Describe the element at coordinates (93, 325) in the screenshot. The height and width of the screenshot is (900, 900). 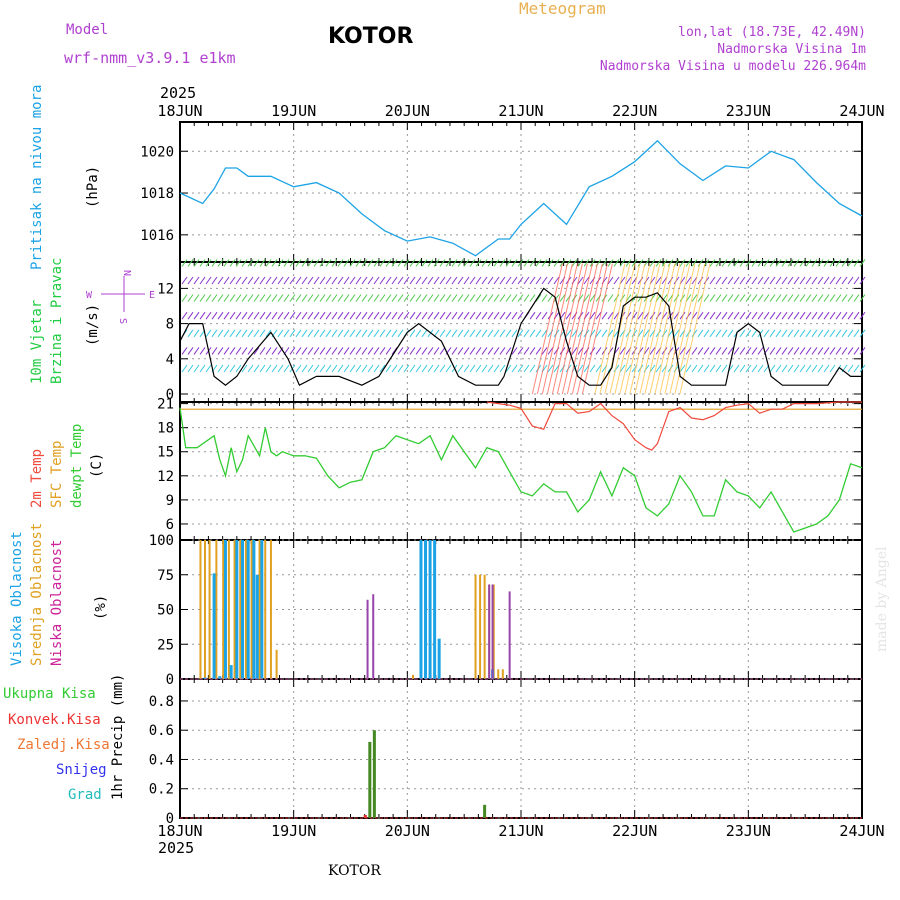
I see `wind-unit: (m/s)` at that location.